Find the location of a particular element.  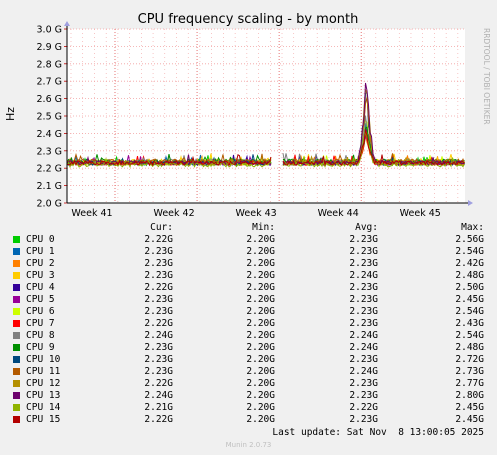

y-tick-label: 2.5 G is located at coordinates (50, 117).